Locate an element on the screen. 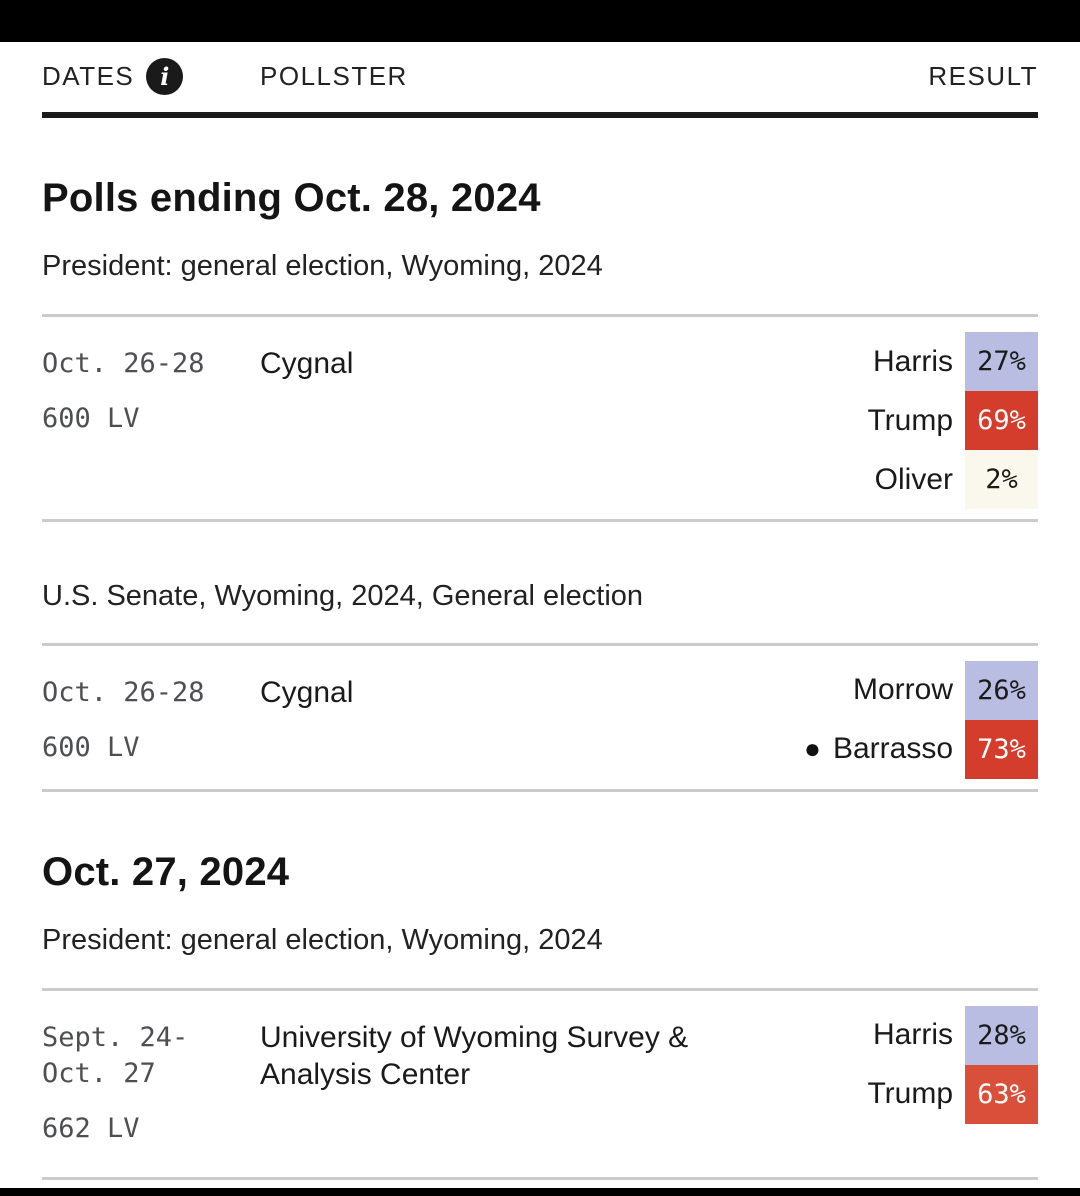 This screenshot has width=1080, height=1196. poll-results: Morrow 26% ● Barrasso 73% is located at coordinates (921, 719).